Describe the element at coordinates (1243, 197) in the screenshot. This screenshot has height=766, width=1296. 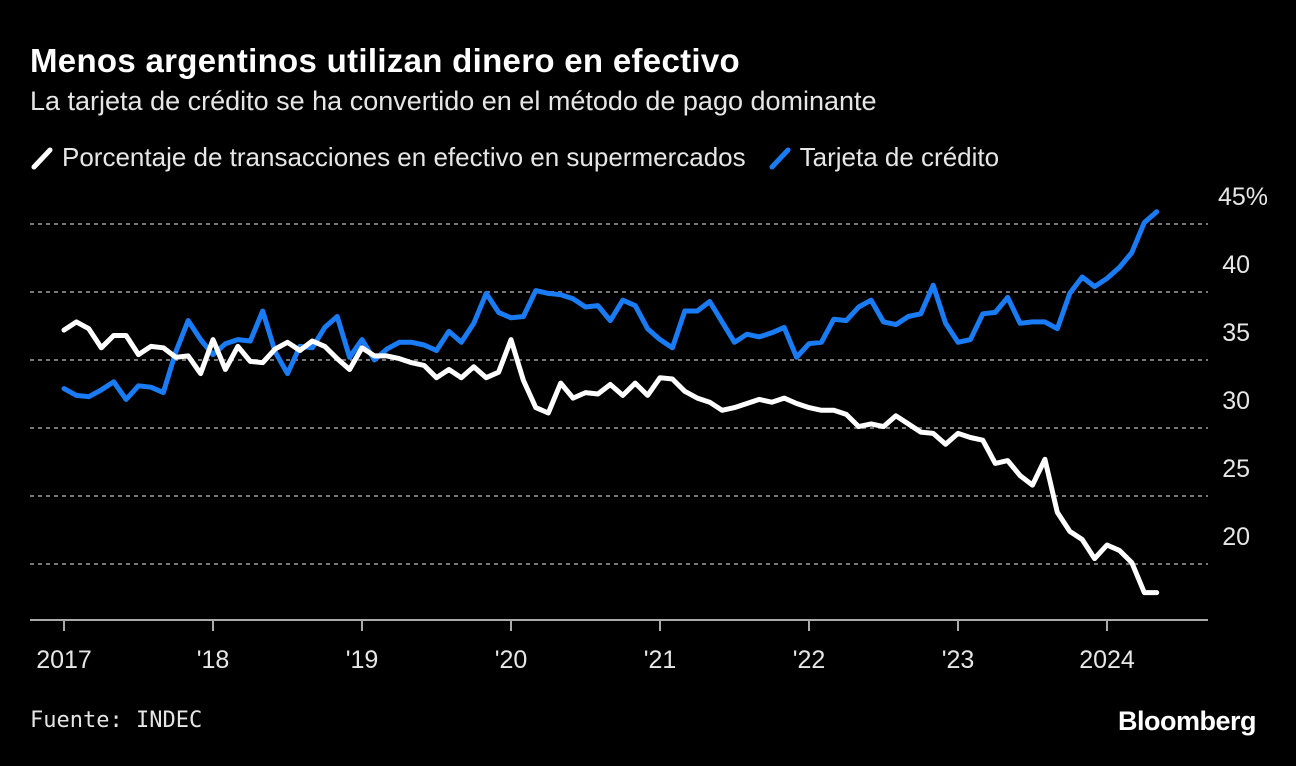
I see `y-tick-label: 45%` at that location.